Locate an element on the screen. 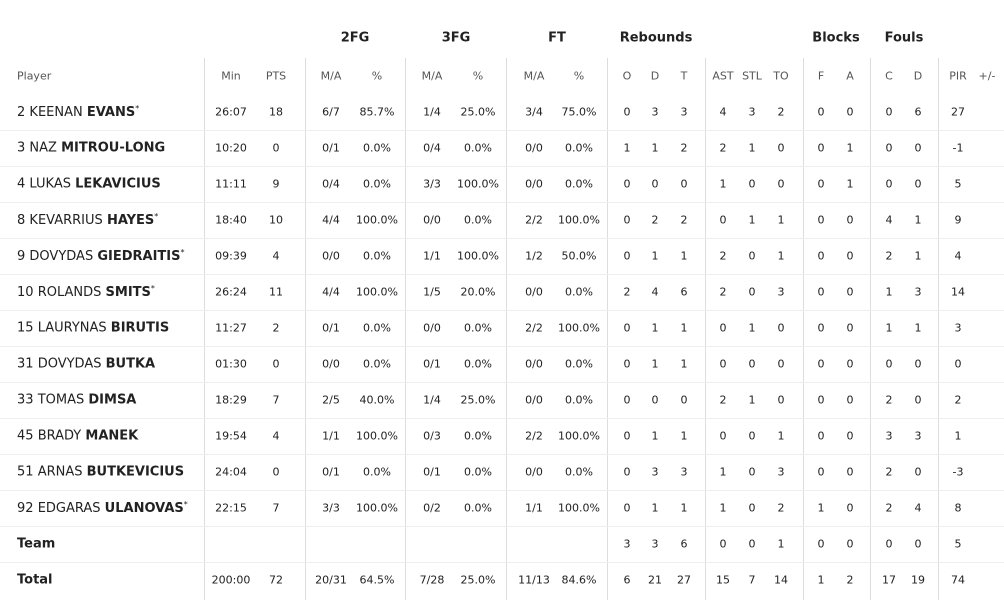 This screenshot has height=606, width=1004. stat-cell: 1/4 is located at coordinates (432, 400).